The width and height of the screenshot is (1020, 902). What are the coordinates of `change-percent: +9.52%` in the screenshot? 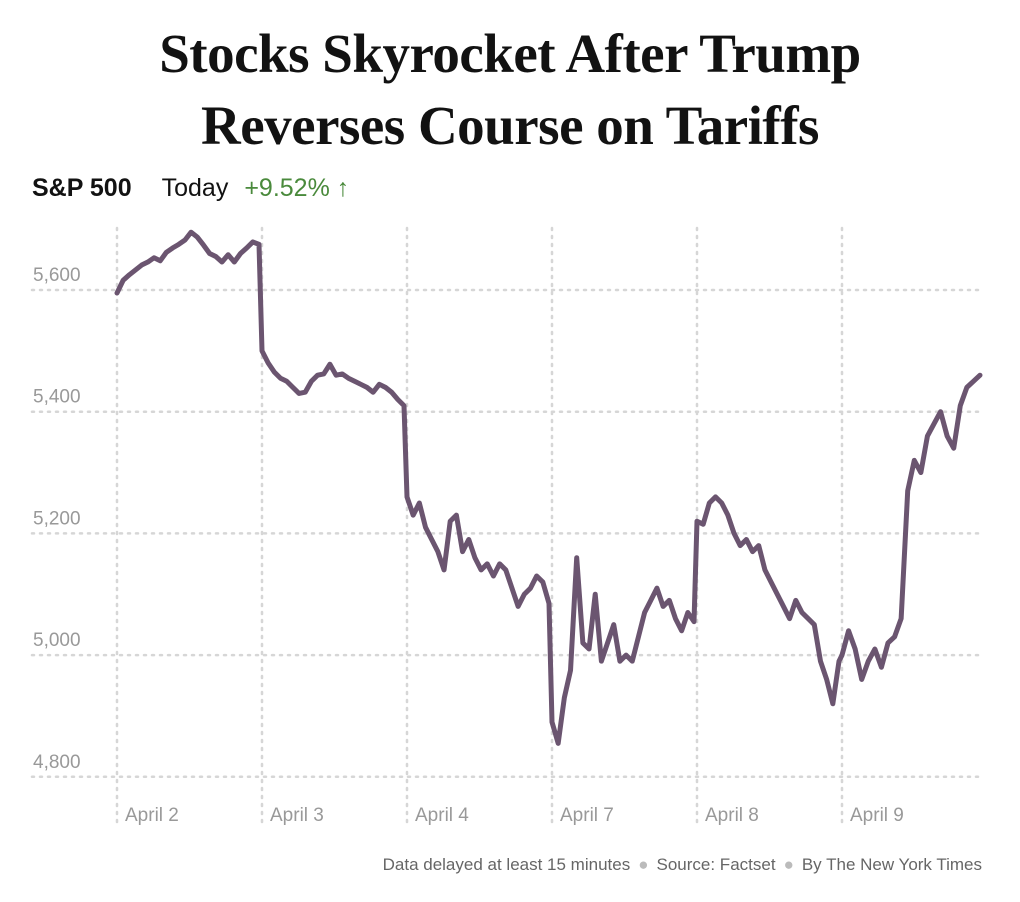 It's located at (287, 188).